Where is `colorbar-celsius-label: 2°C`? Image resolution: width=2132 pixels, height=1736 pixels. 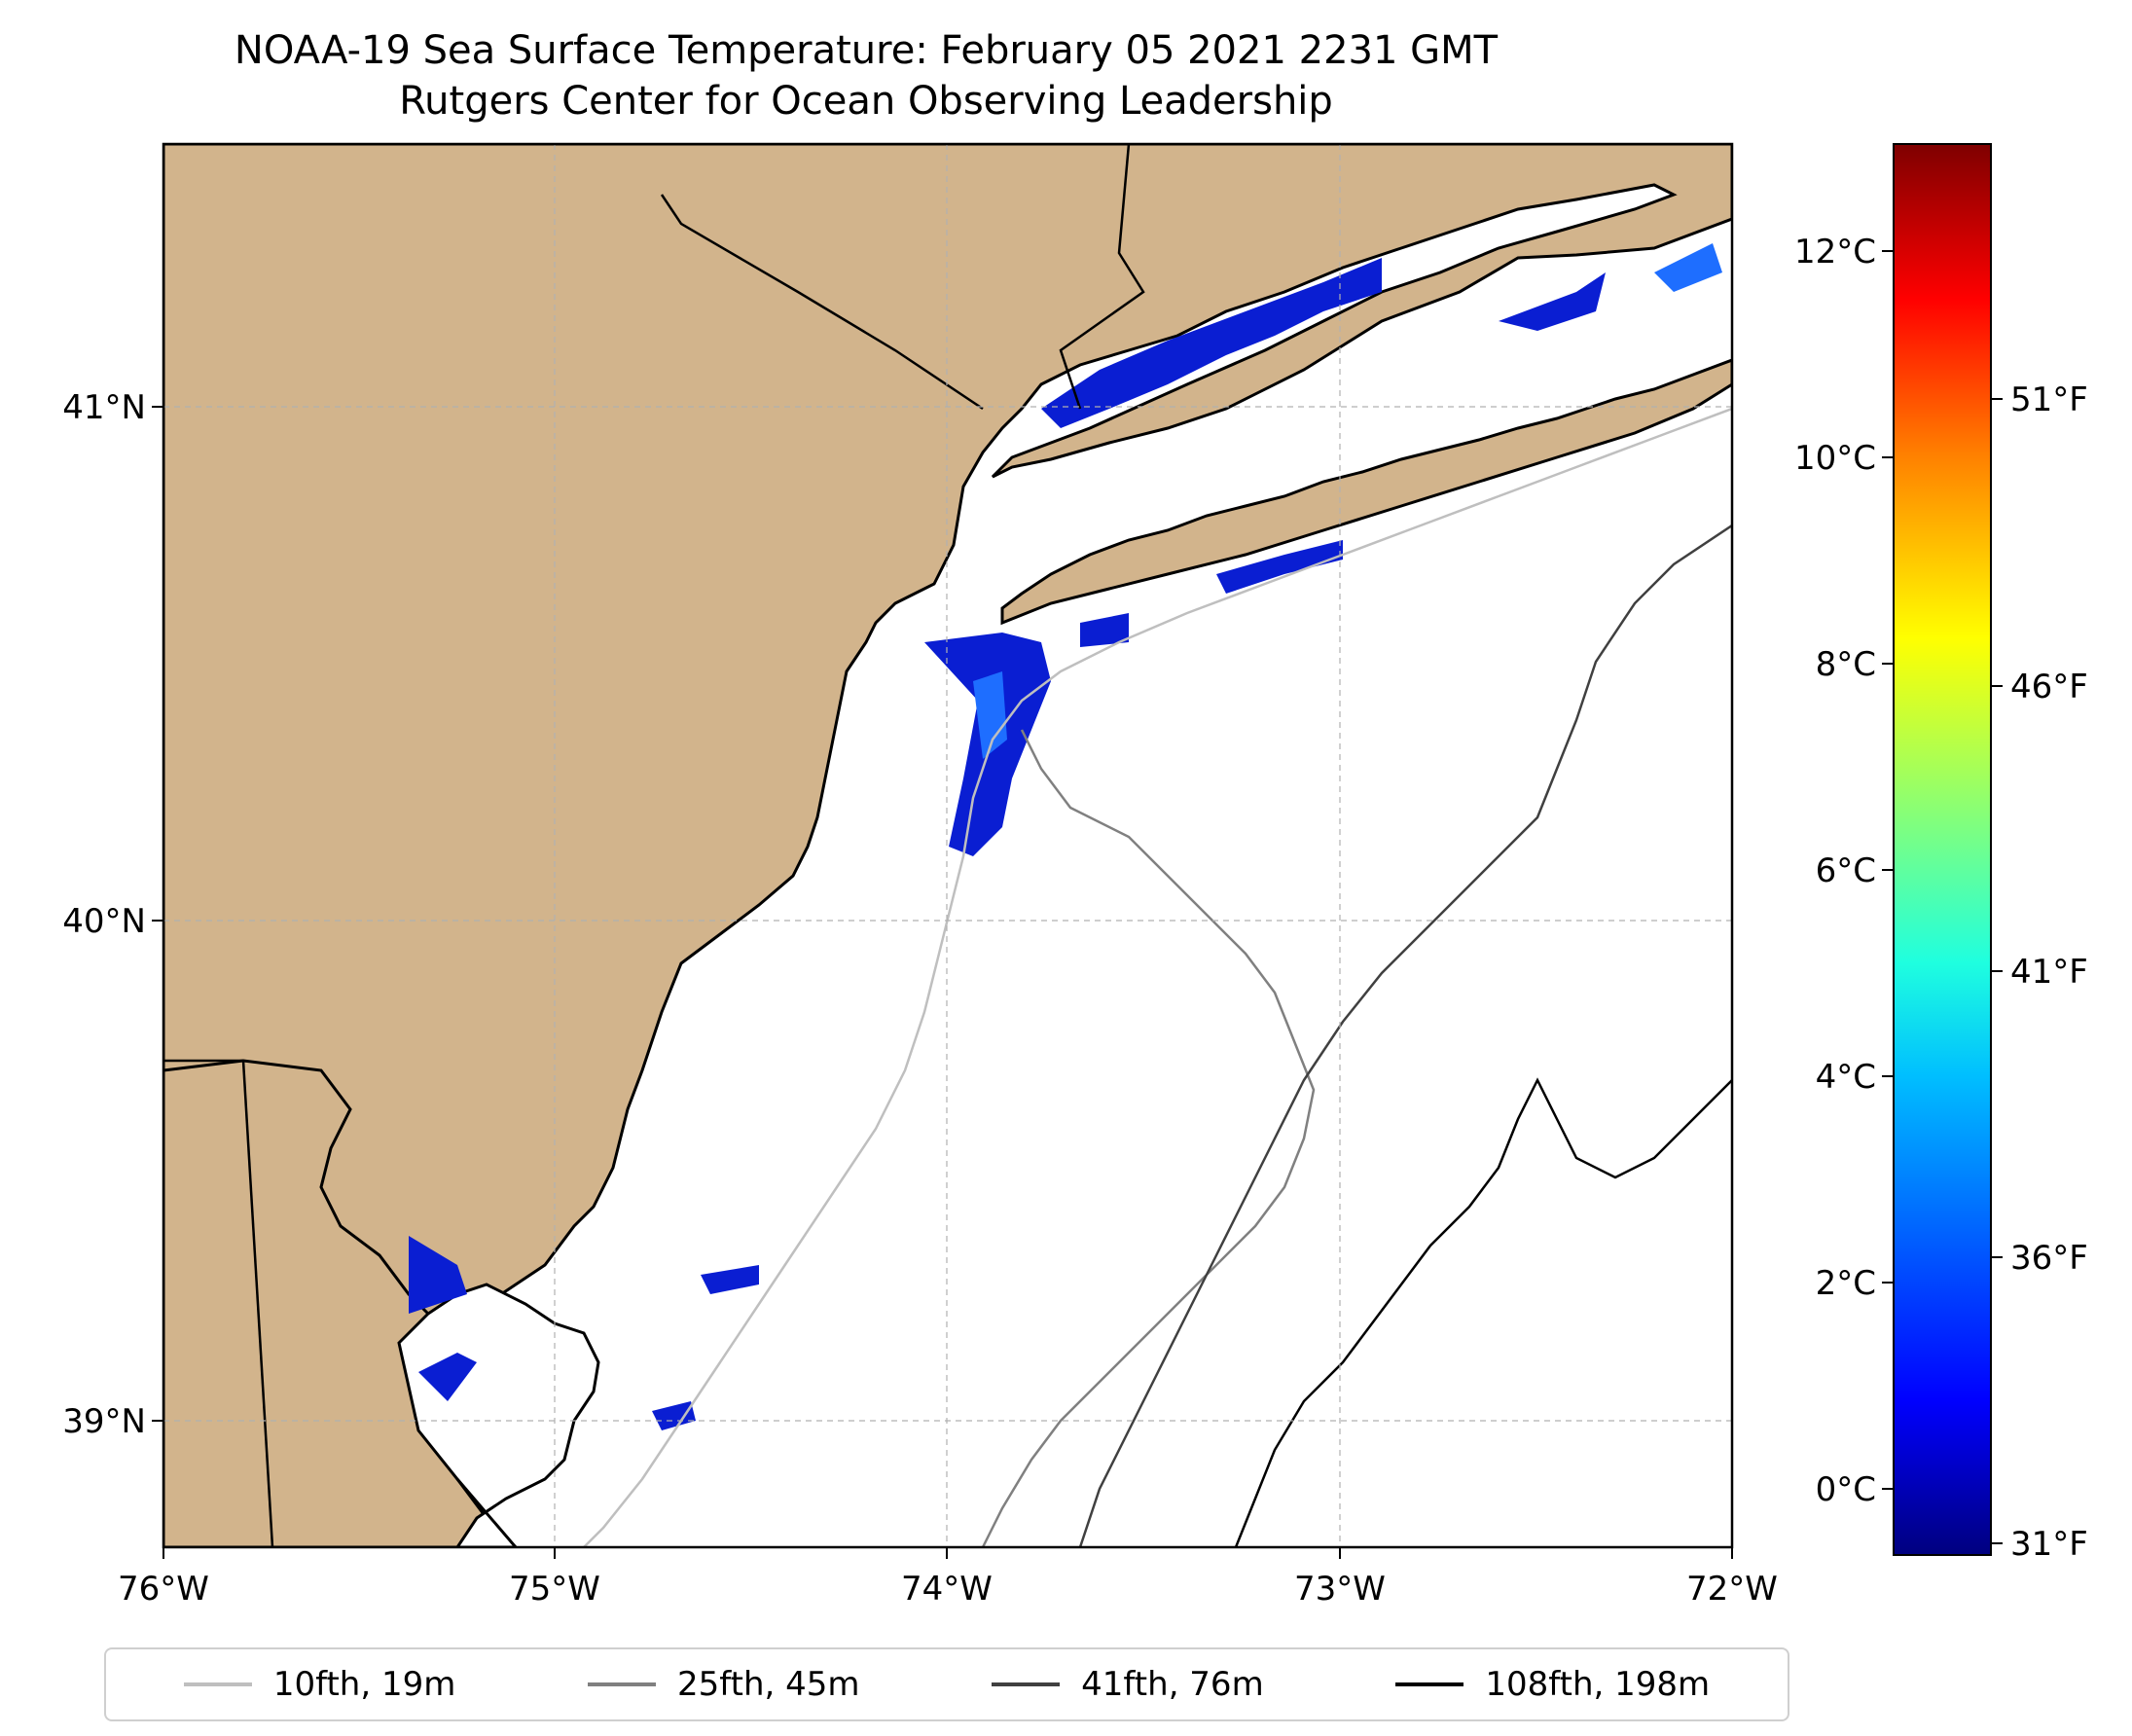
colorbar-celsius-label: 2°C is located at coordinates (1846, 1283).